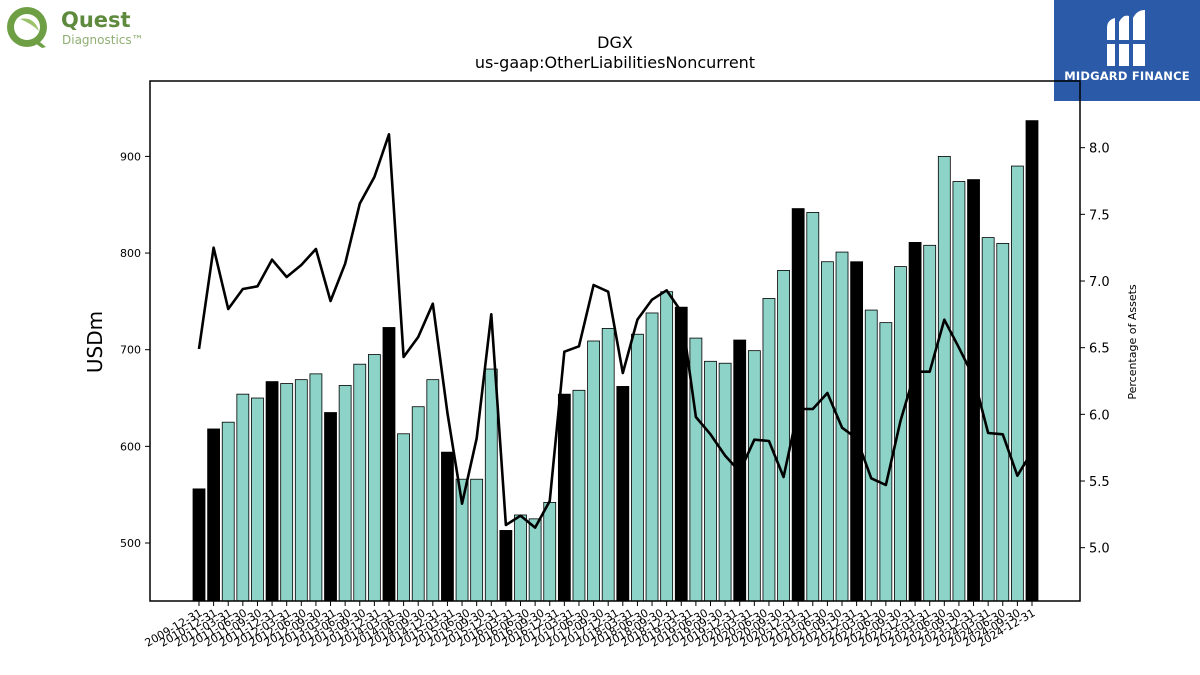 Image resolution: width=1200 pixels, height=675 pixels. What do you see at coordinates (130, 543) in the screenshot?
I see `y-tick-label: 500` at bounding box center [130, 543].